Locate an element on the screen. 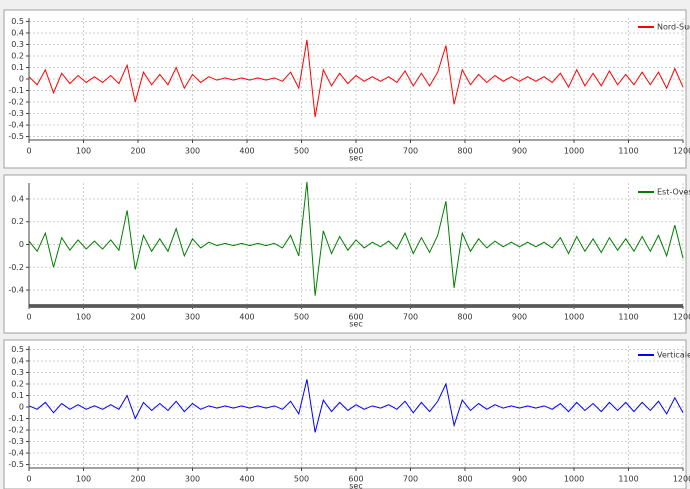  legend-label: Verticale is located at coordinates (673, 355).